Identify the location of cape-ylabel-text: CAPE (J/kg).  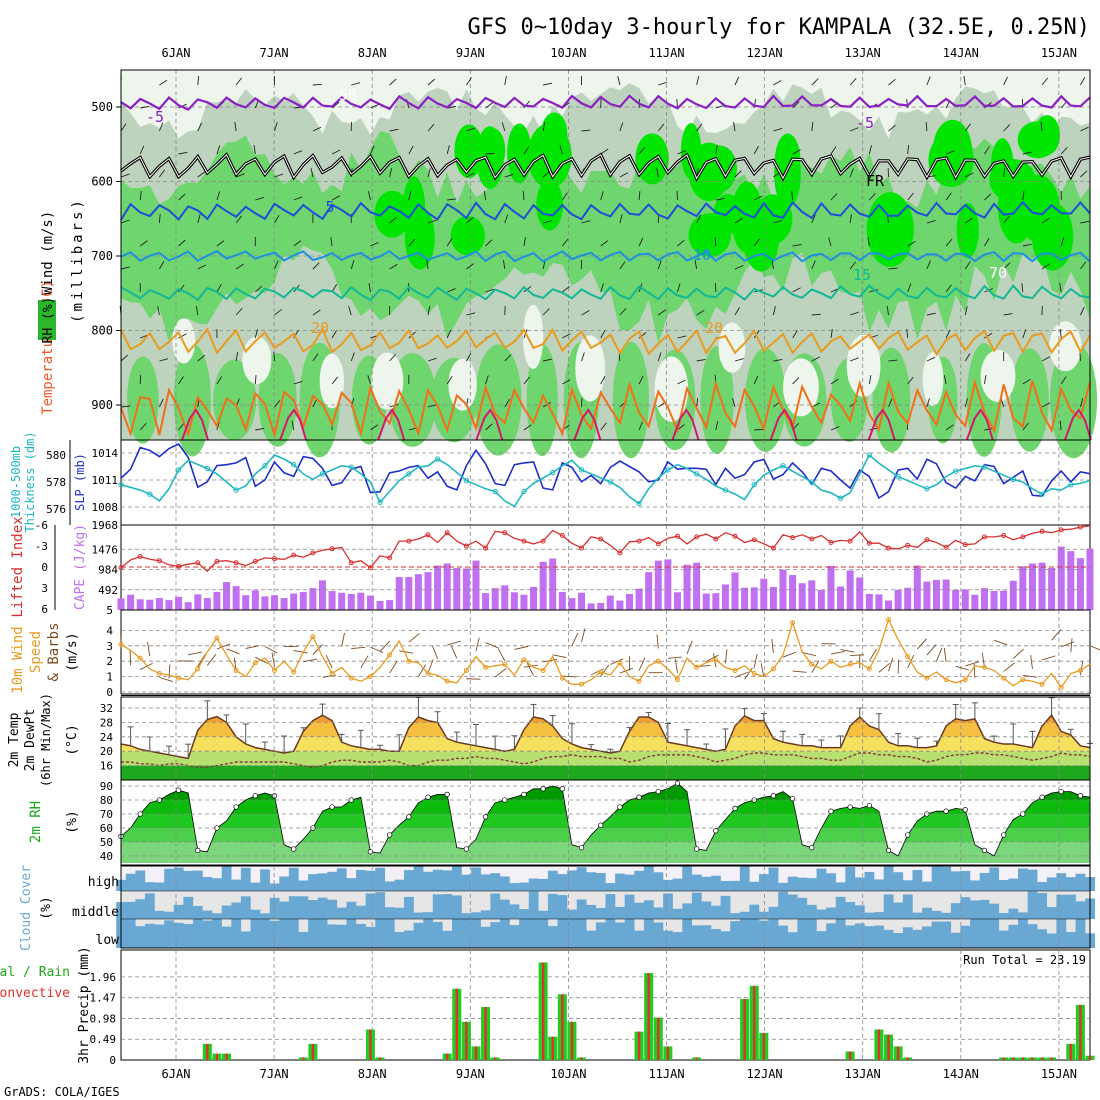
(80, 567).